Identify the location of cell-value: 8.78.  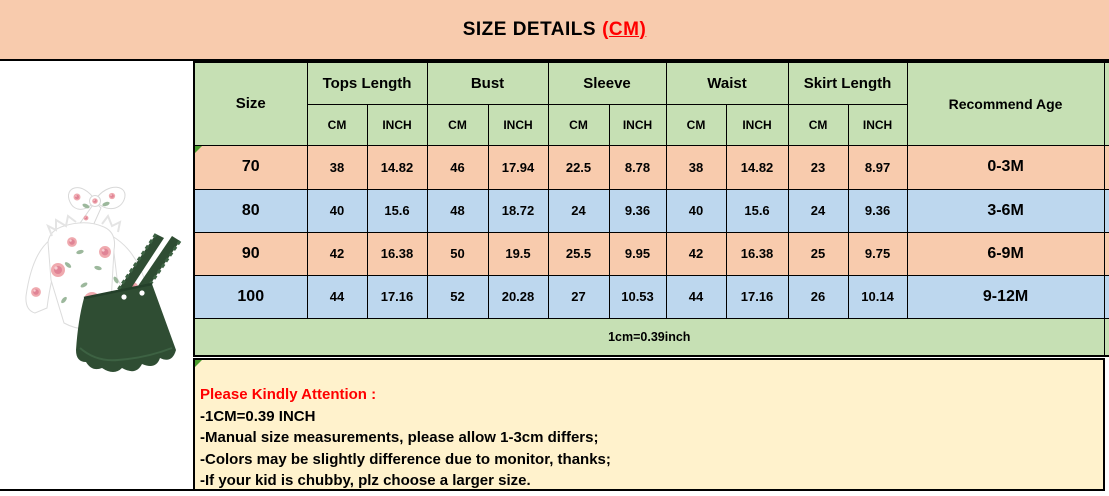
(637, 167).